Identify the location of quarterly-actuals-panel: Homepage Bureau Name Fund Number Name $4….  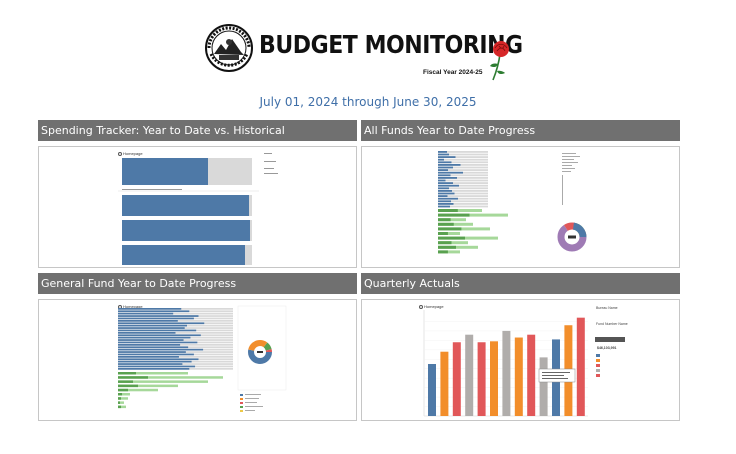
(520, 360).